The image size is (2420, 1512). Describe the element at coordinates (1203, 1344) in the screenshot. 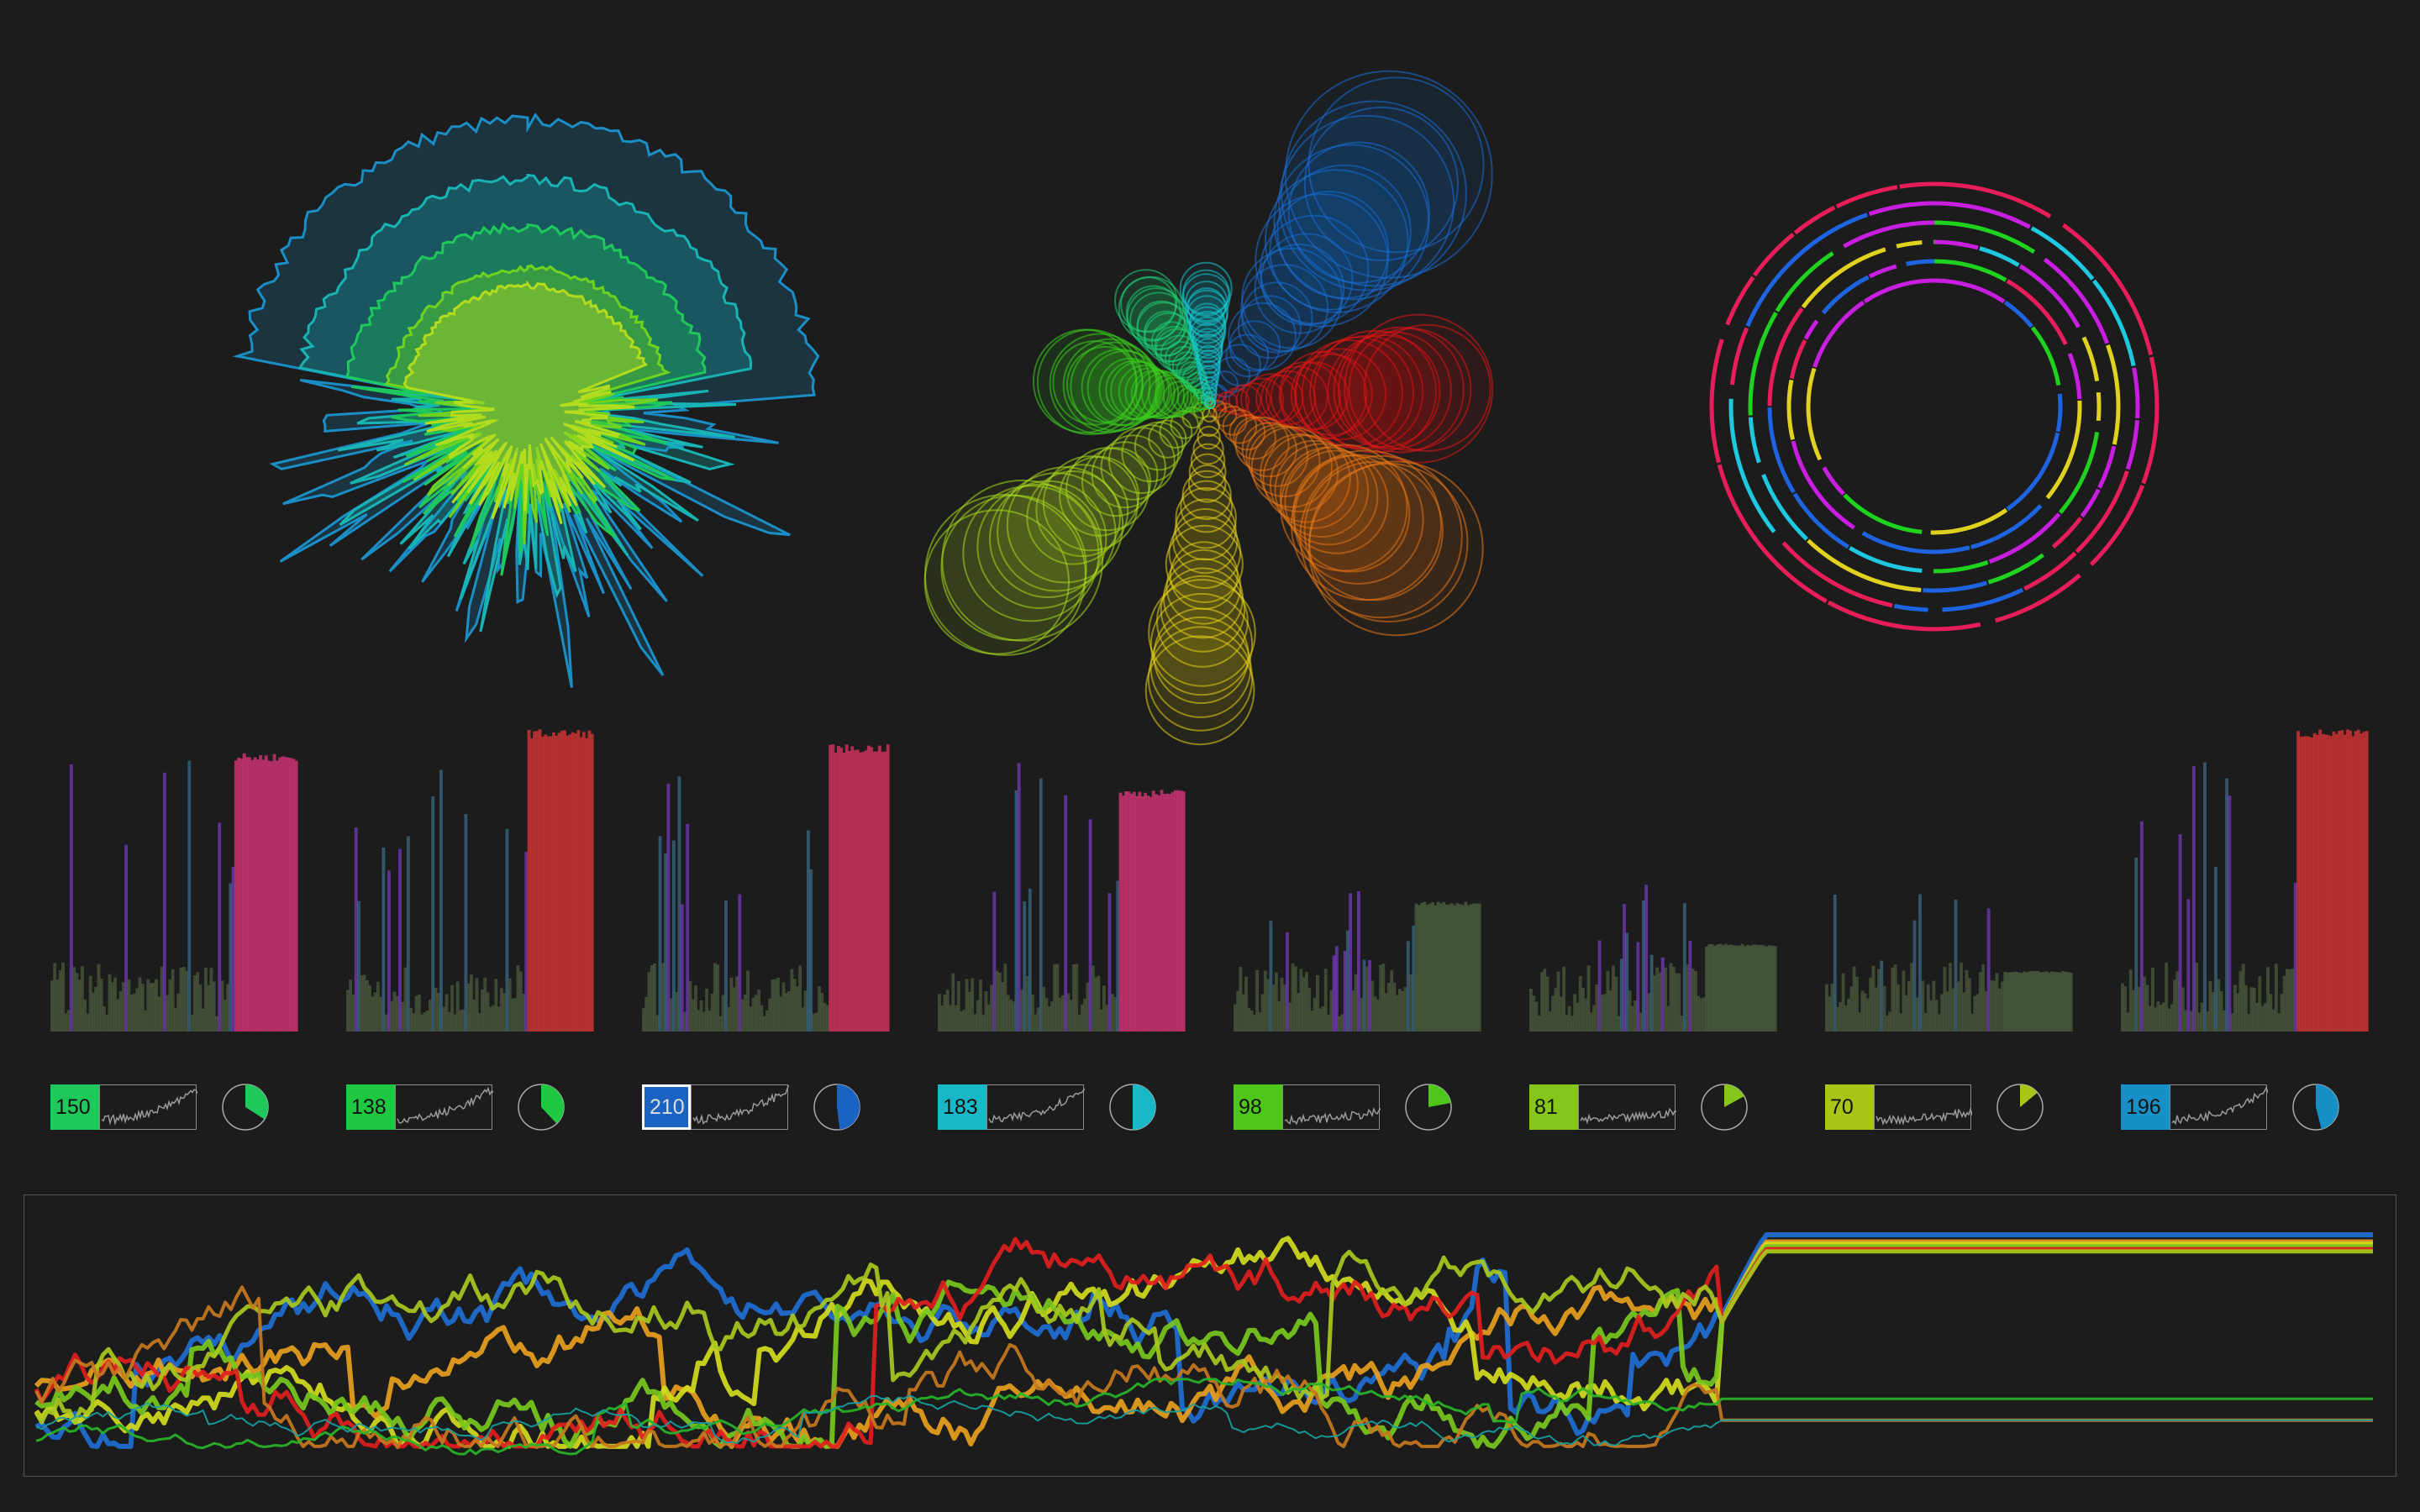

I see `timeline-plot` at that location.